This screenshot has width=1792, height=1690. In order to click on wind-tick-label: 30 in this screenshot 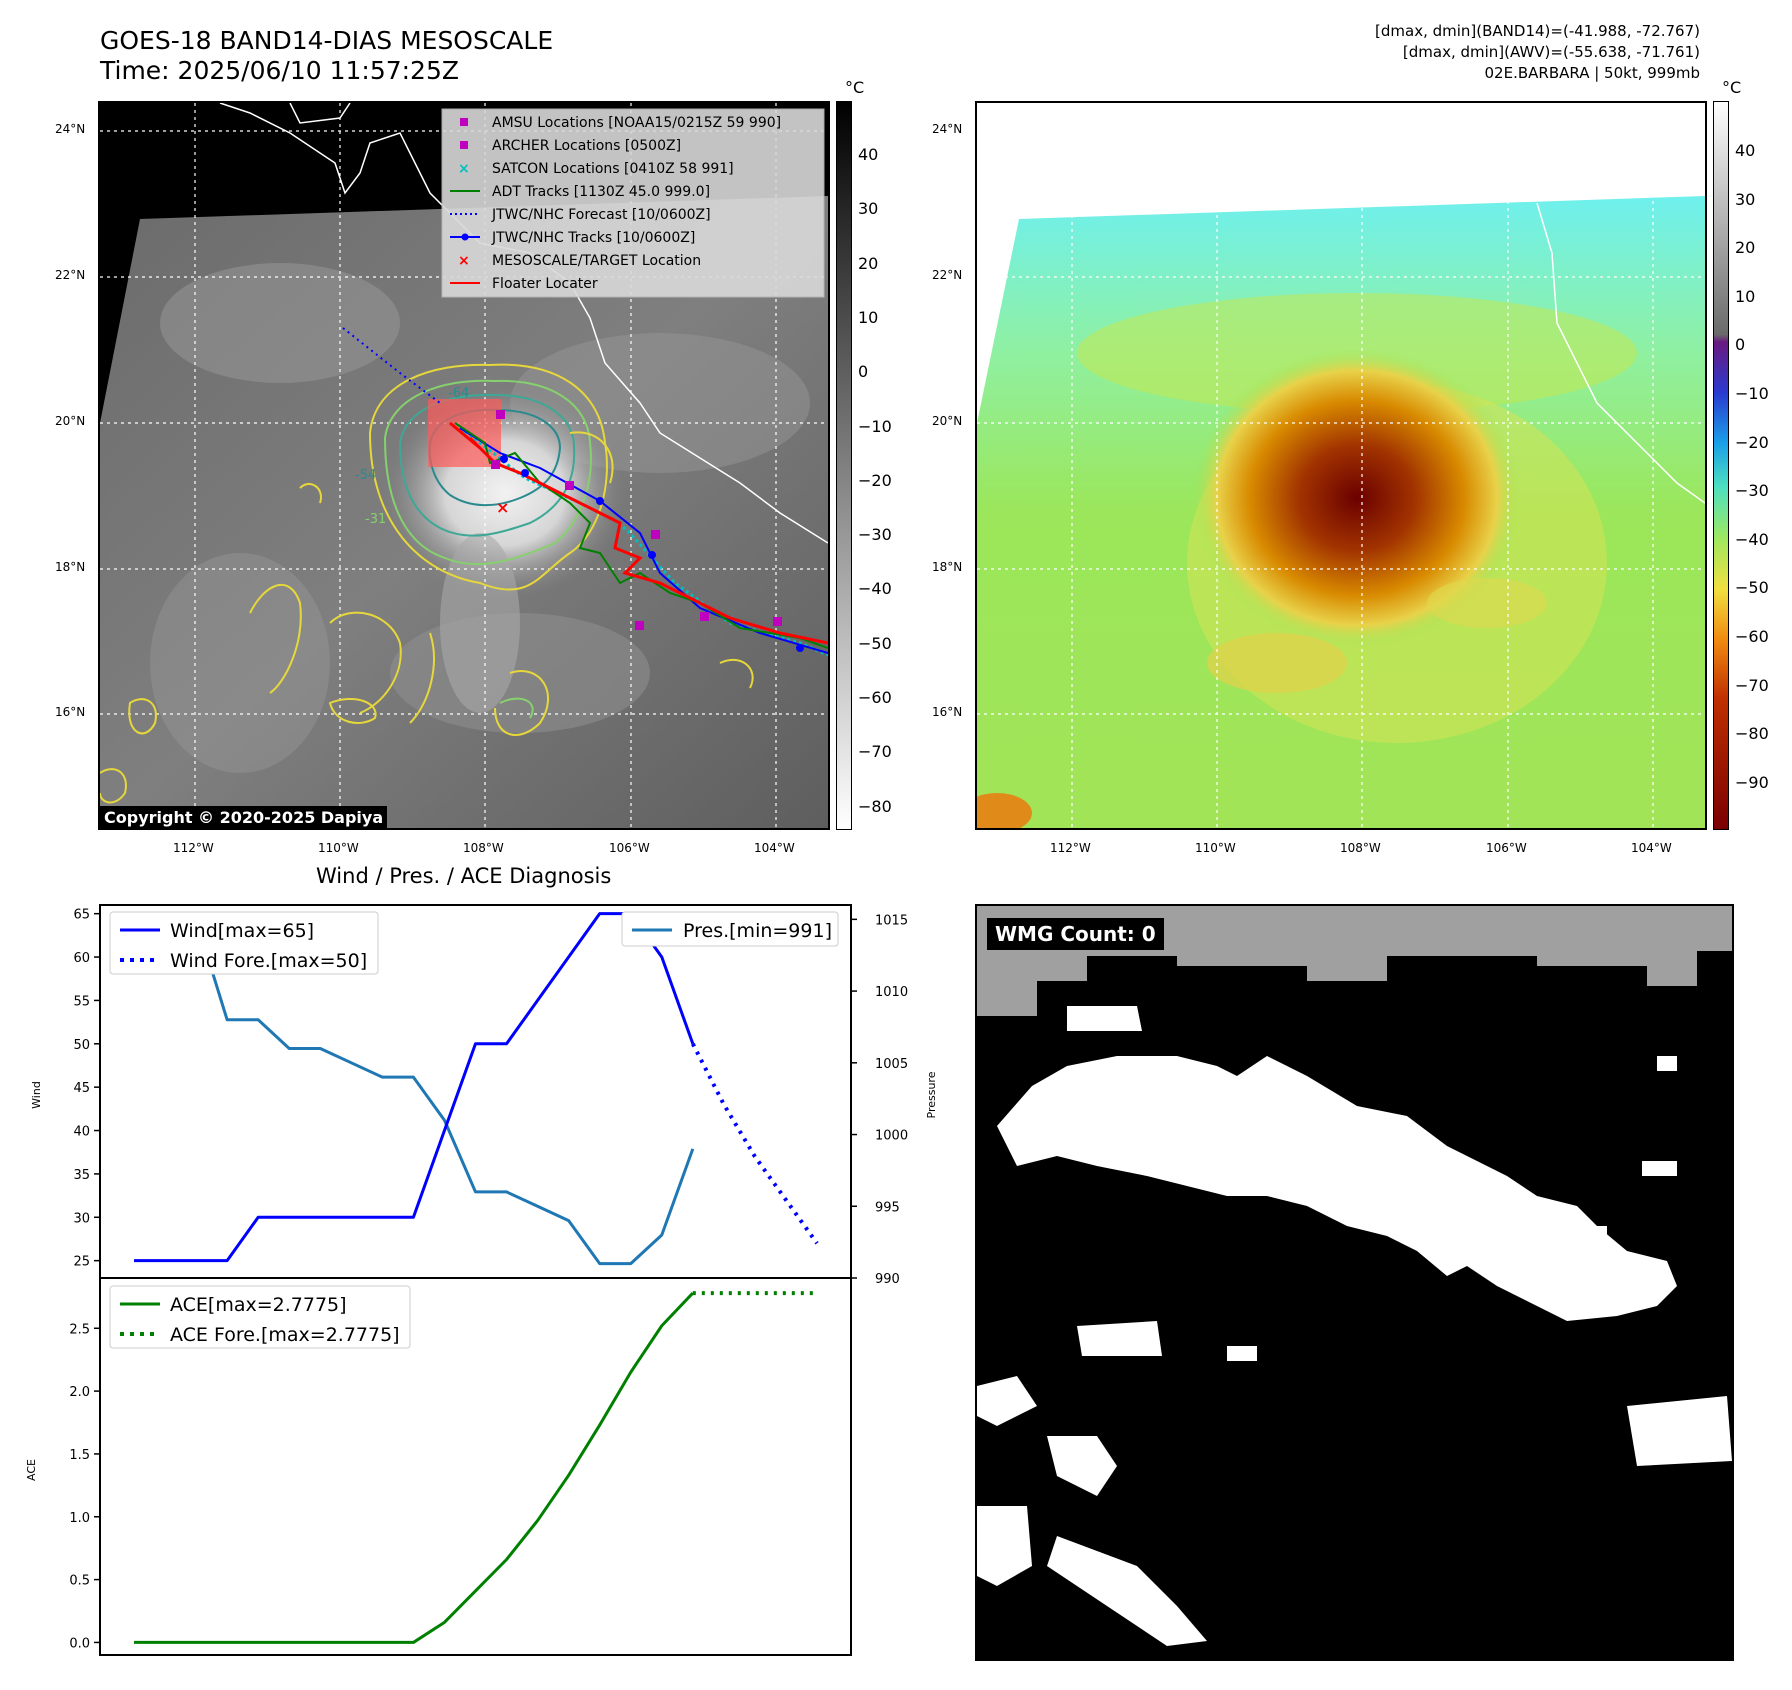, I will do `click(81, 1218)`.